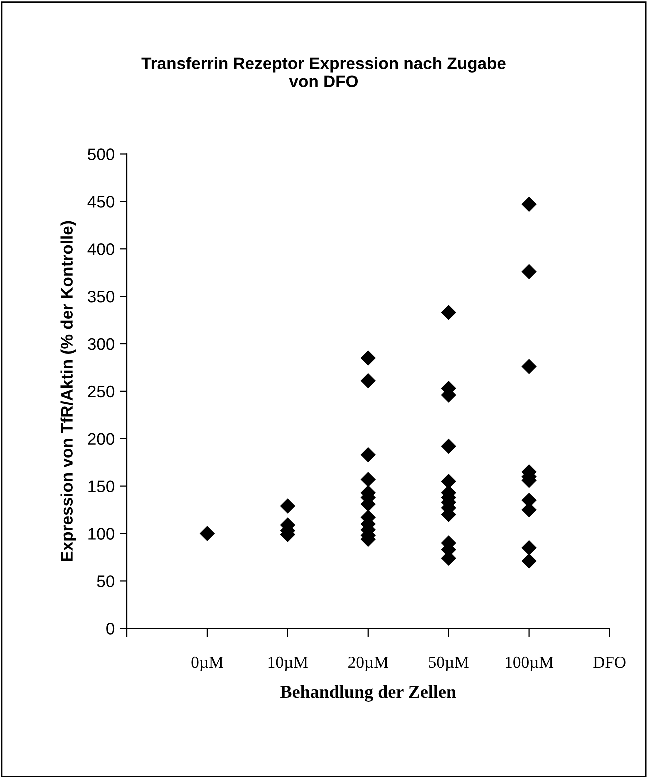 Image resolution: width=648 pixels, height=779 pixels. Describe the element at coordinates (106, 582) in the screenshot. I see `y-tick-label: 50` at that location.